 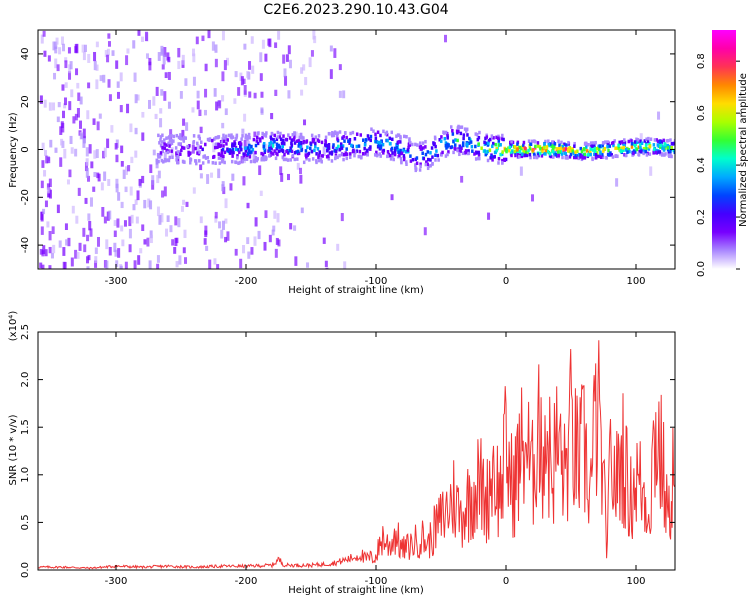 What do you see at coordinates (356, 290) in the screenshot?
I see `spectrogram-x-axis-label: Height of straight line (km)` at bounding box center [356, 290].